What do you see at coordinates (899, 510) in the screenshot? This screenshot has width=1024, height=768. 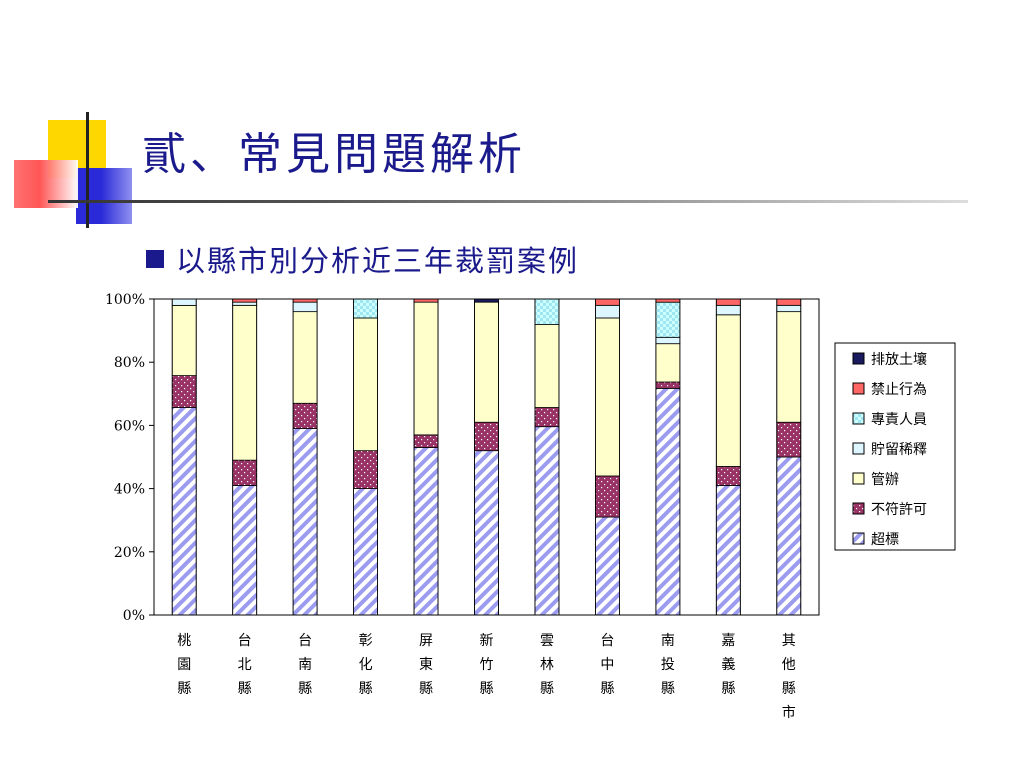 I see `legend-label: 不符許可` at bounding box center [899, 510].